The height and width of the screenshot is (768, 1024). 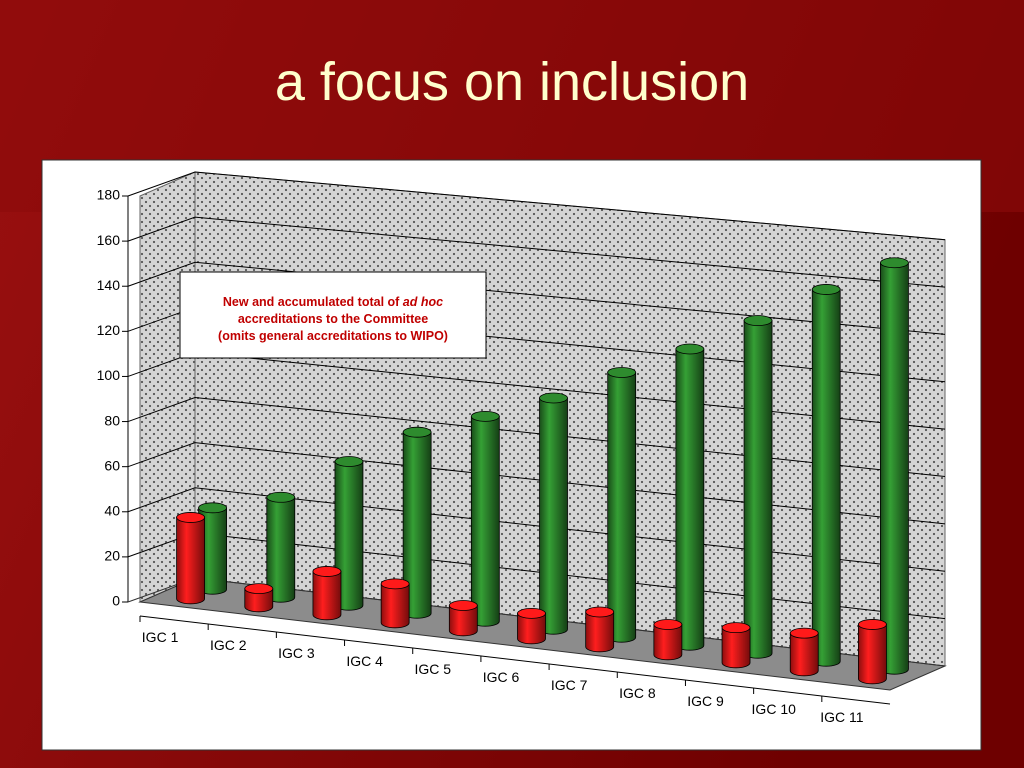 What do you see at coordinates (116, 601) in the screenshot?
I see `y-tick-label: 0` at bounding box center [116, 601].